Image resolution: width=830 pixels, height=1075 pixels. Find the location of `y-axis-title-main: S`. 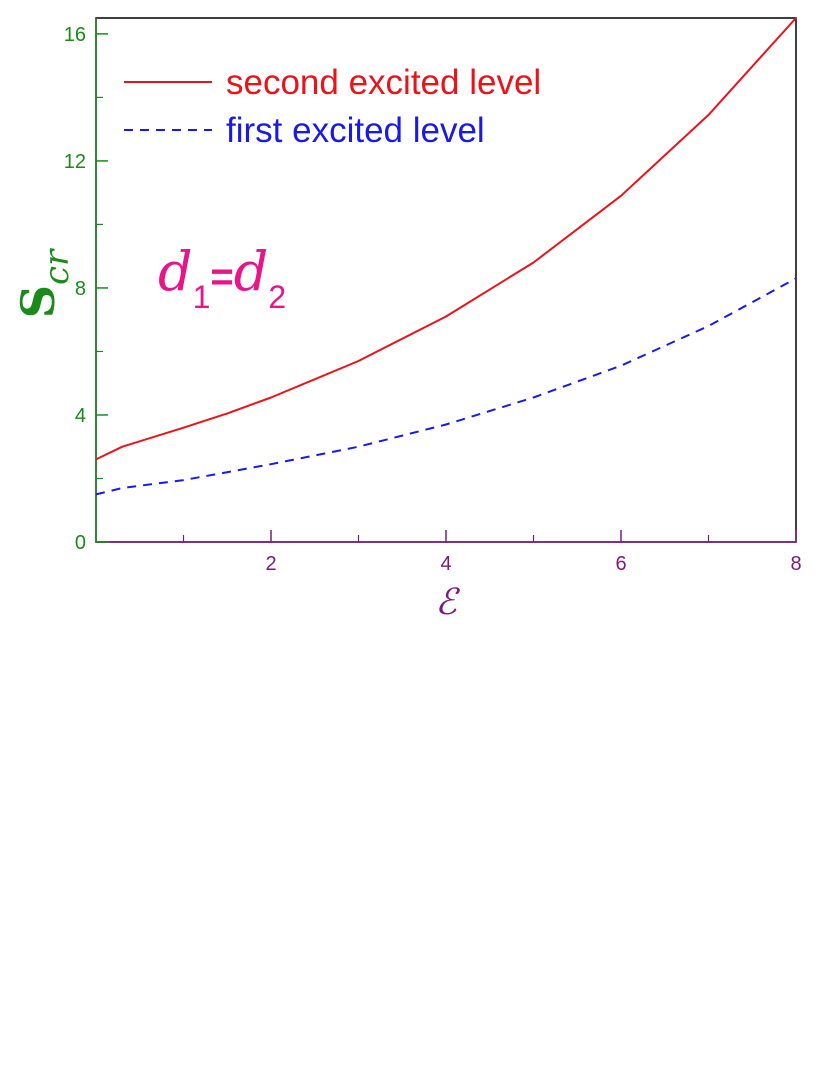

y-axis-title-main: S is located at coordinates (38, 301).